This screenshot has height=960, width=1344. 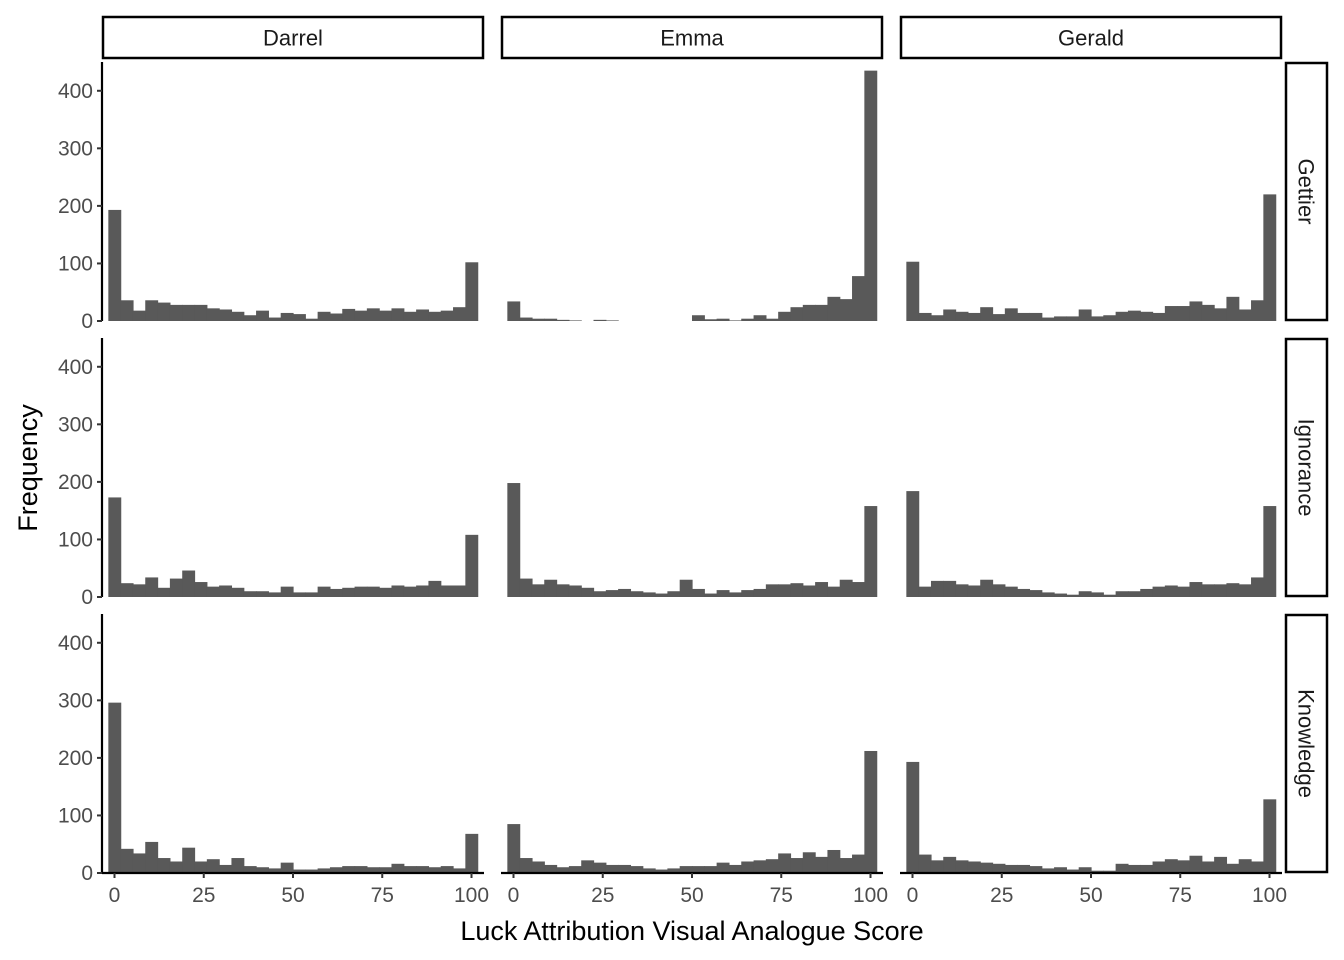 What do you see at coordinates (75, 367) in the screenshot?
I see `y-tick-label: 400` at bounding box center [75, 367].